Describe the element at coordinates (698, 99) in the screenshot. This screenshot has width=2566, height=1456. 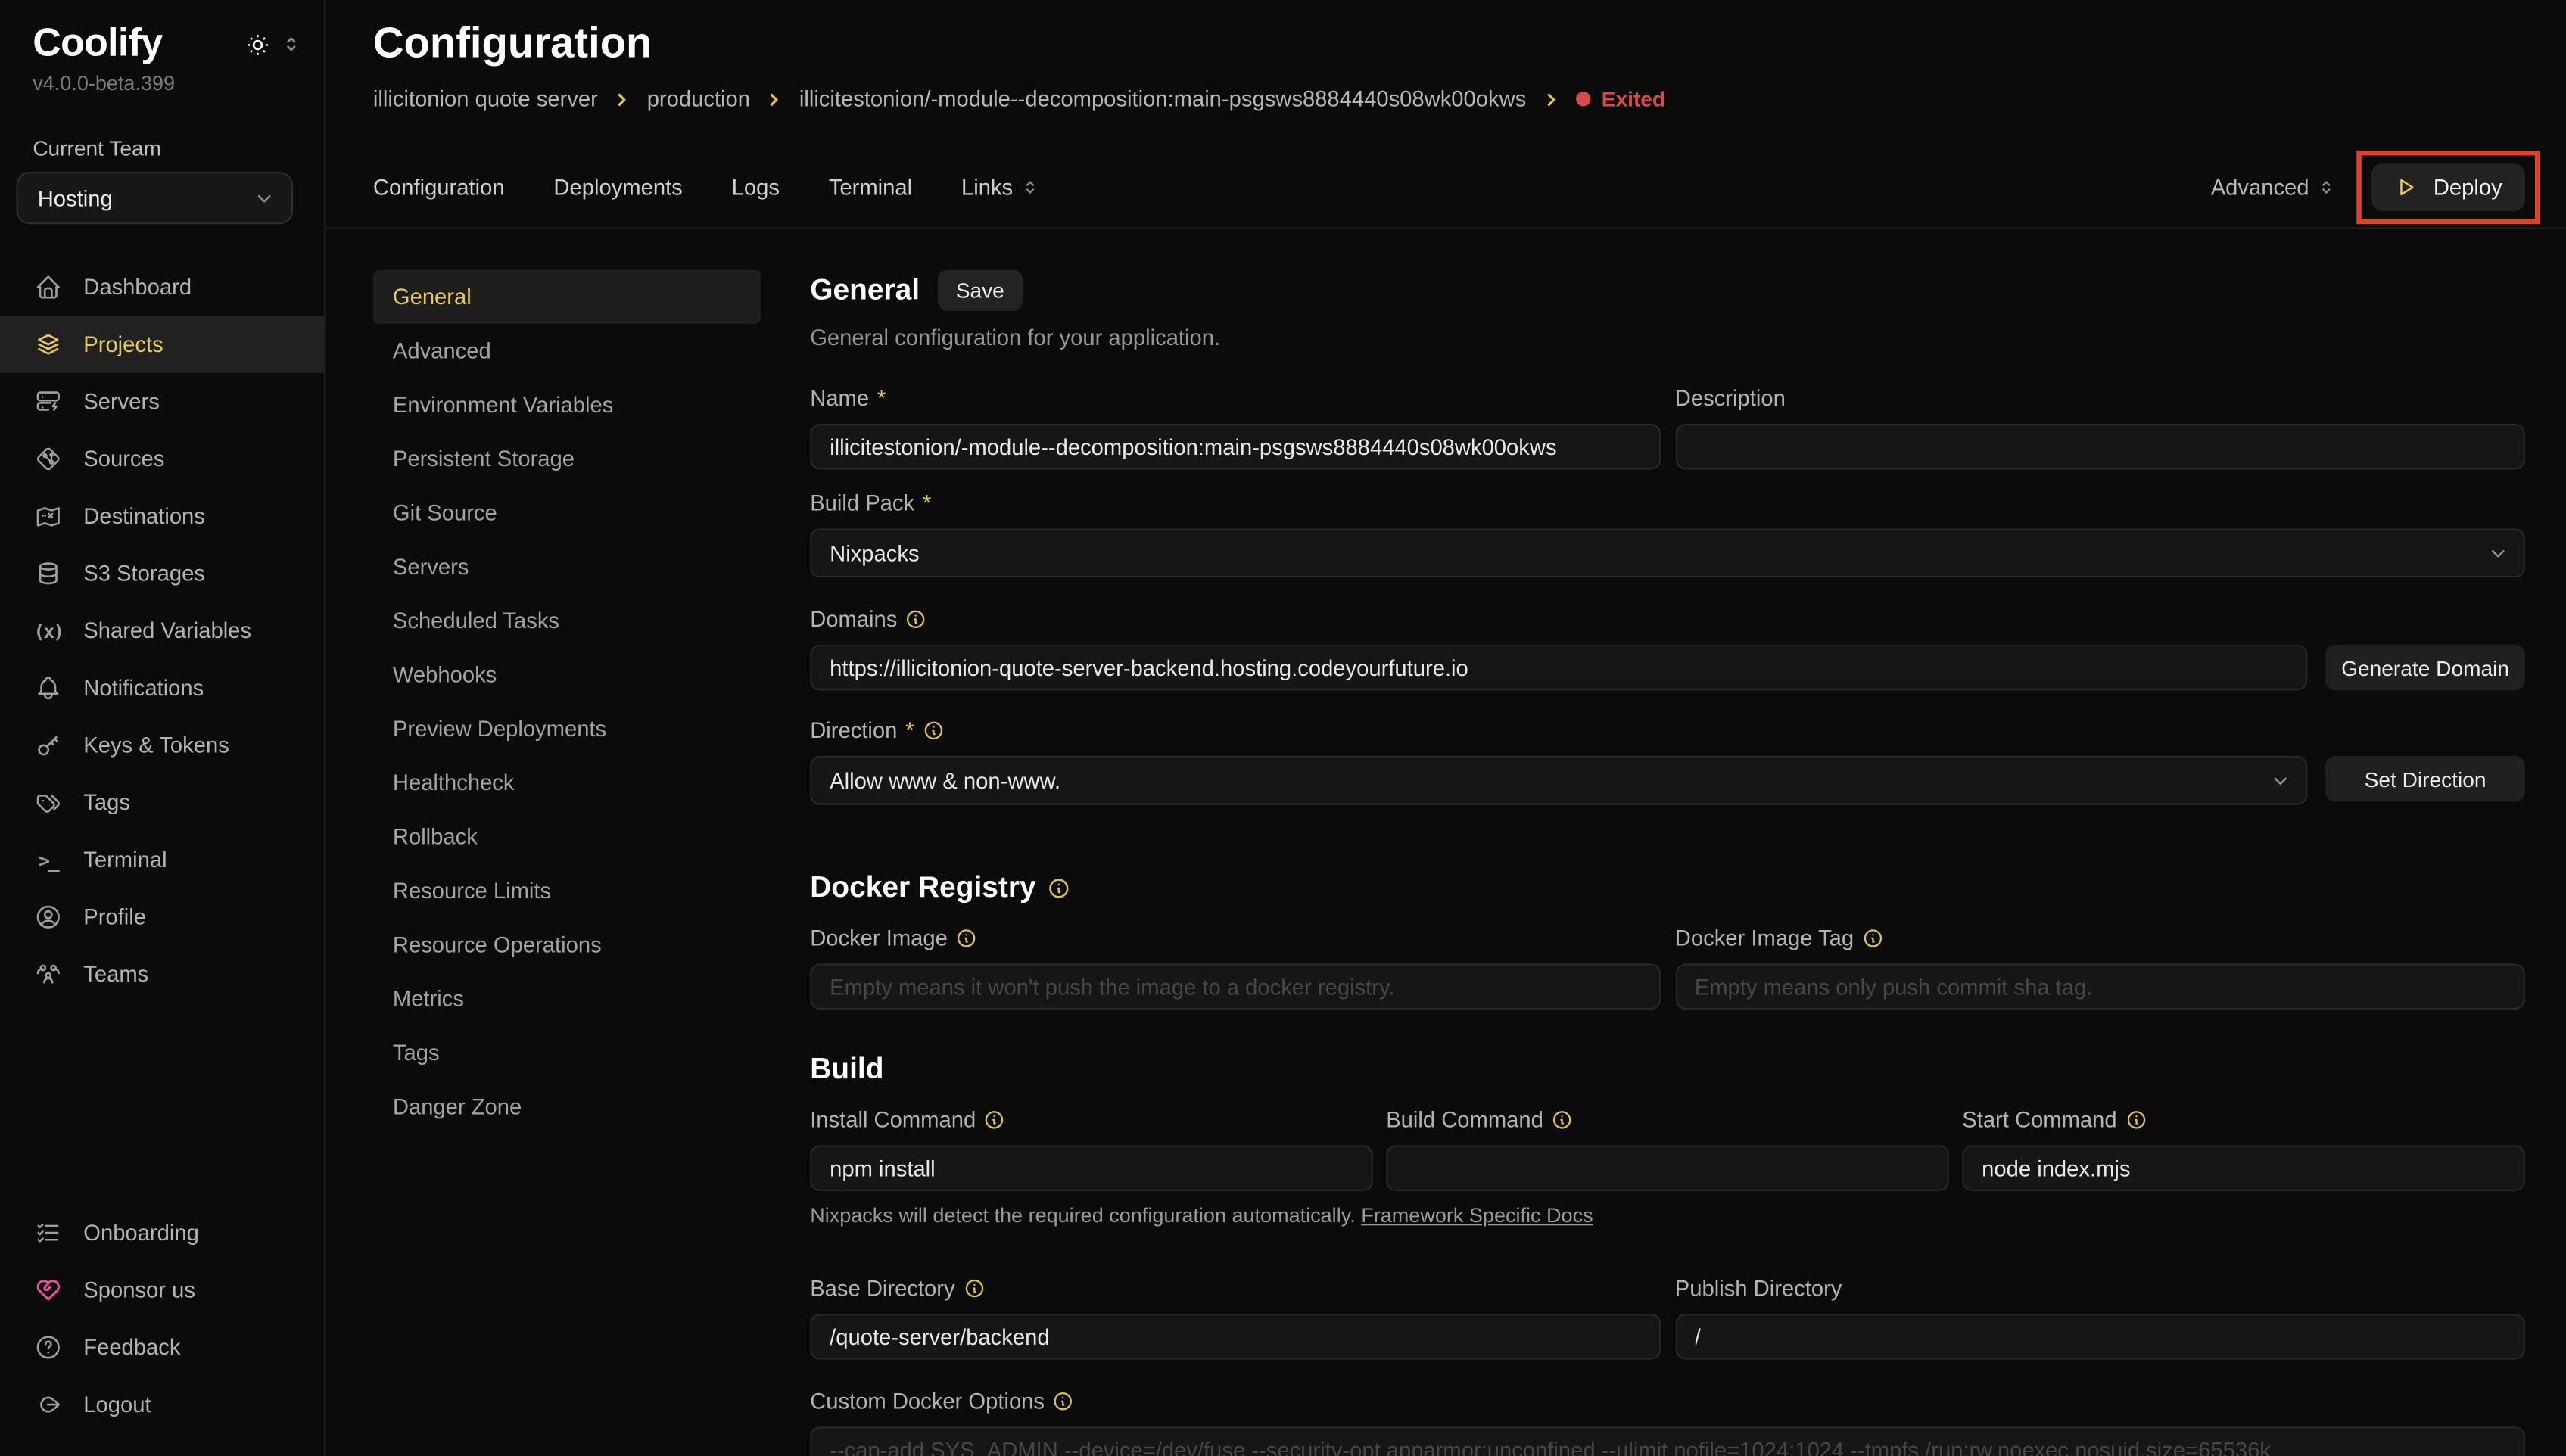
I see `breadcrumb-environment: production` at that location.